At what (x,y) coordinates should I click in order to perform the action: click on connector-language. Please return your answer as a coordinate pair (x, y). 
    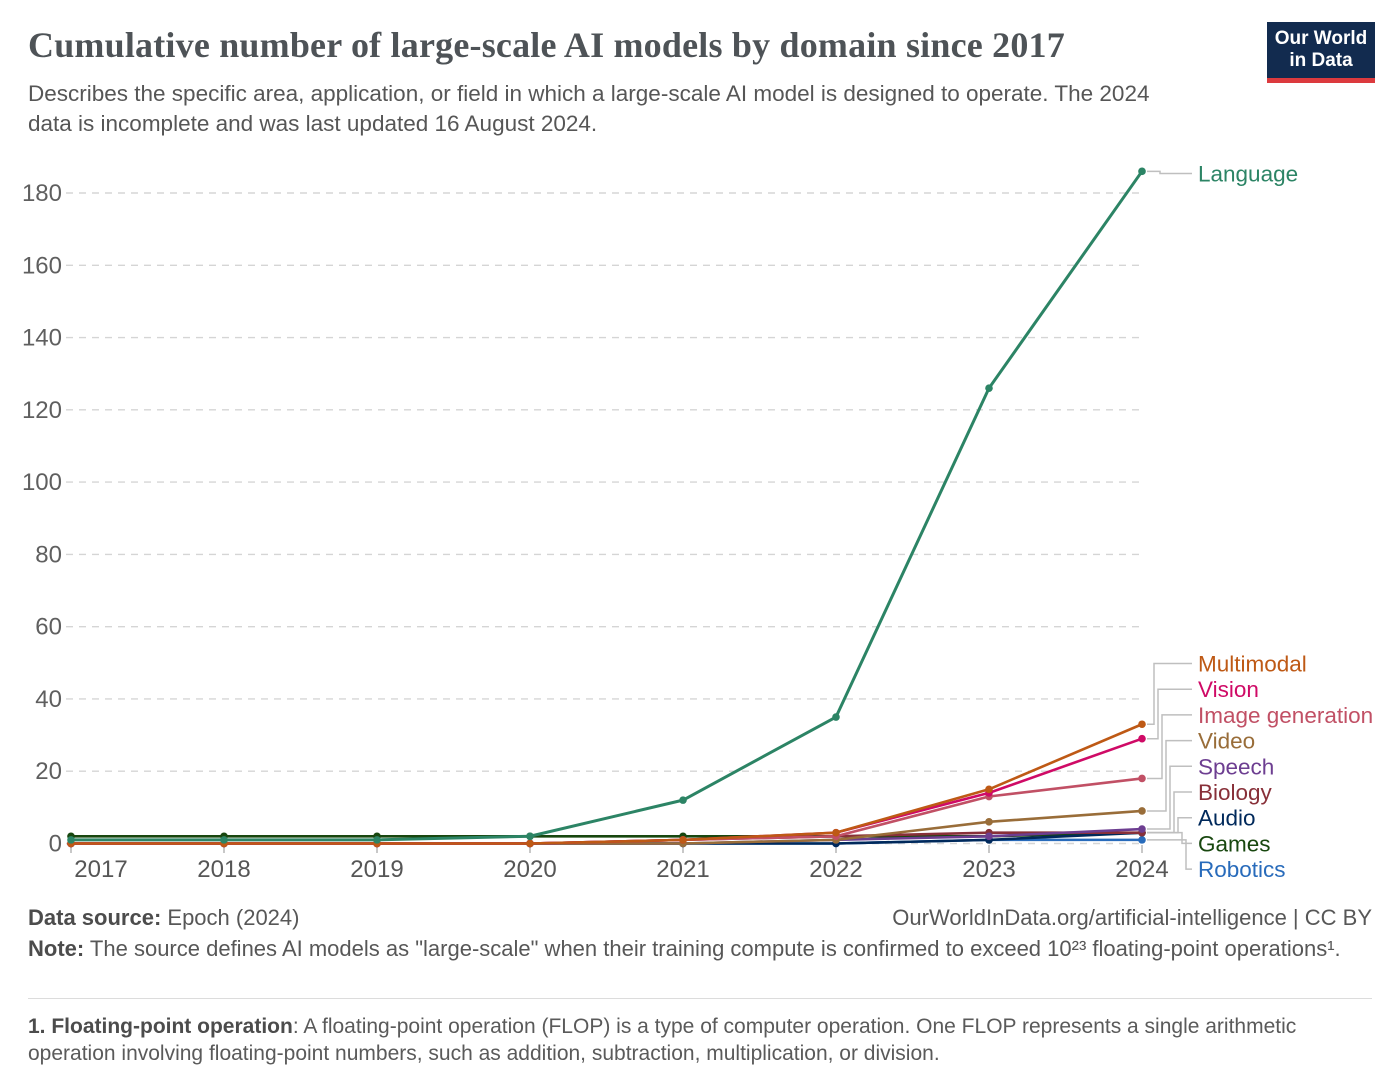
    Looking at the image, I should click on (1169, 172).